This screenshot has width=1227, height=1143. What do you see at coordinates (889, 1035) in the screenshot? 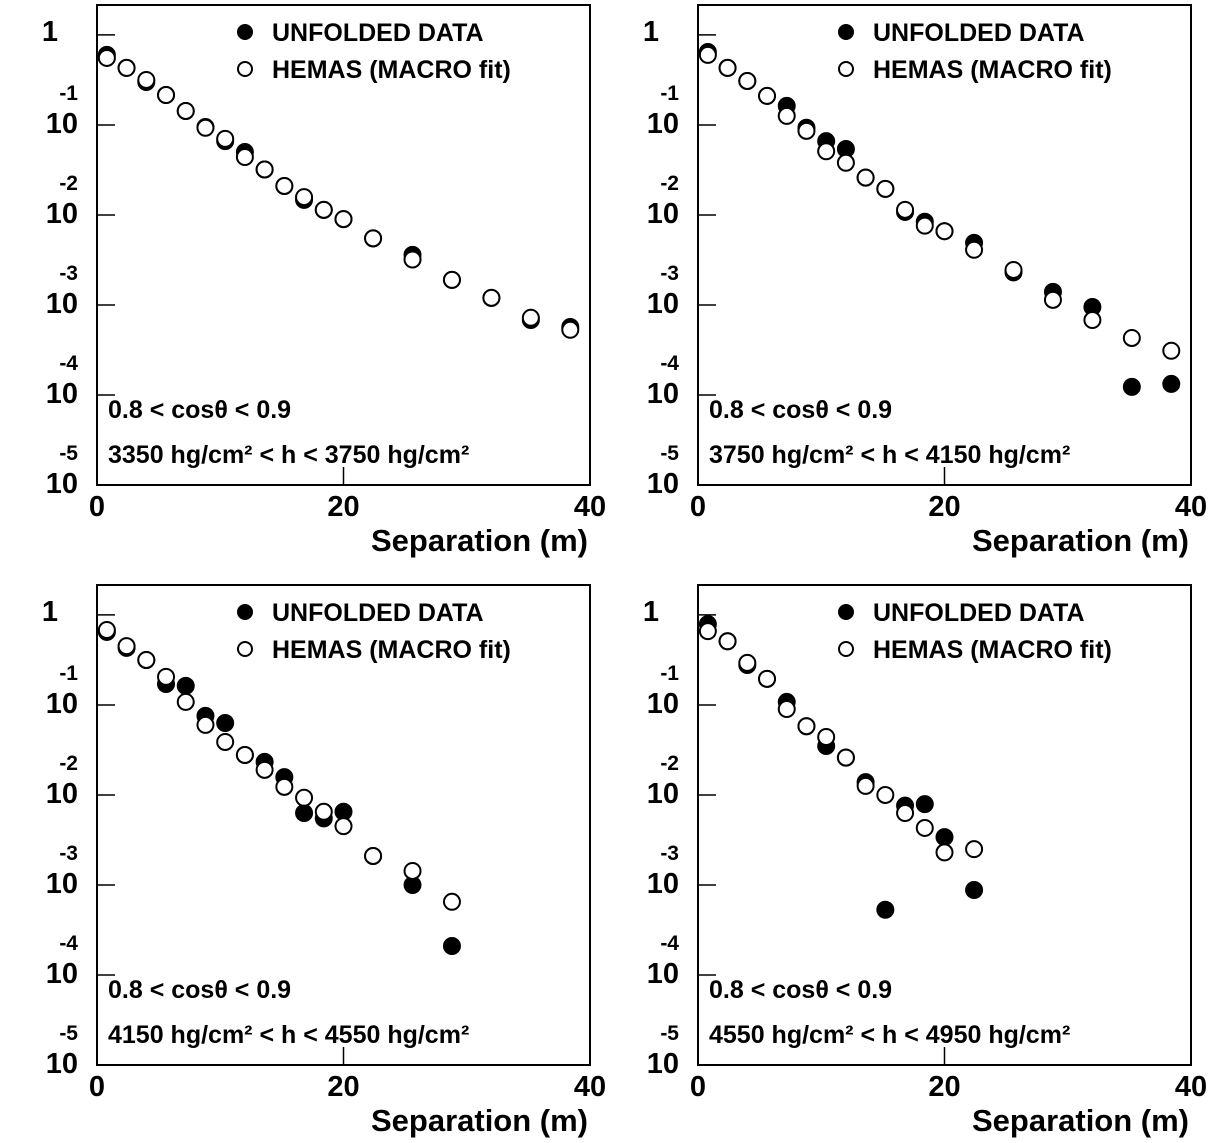
I see `annotation: 4550 hg/cm² < h < 4950 hg/cm²` at bounding box center [889, 1035].